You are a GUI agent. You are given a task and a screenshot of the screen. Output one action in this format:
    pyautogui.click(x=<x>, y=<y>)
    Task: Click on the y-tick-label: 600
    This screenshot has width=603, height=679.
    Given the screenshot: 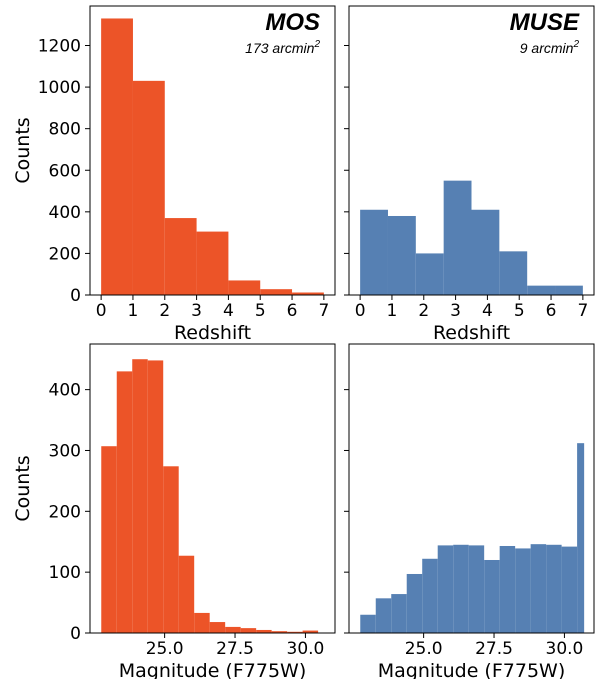 What is the action you would take?
    pyautogui.click(x=65, y=171)
    